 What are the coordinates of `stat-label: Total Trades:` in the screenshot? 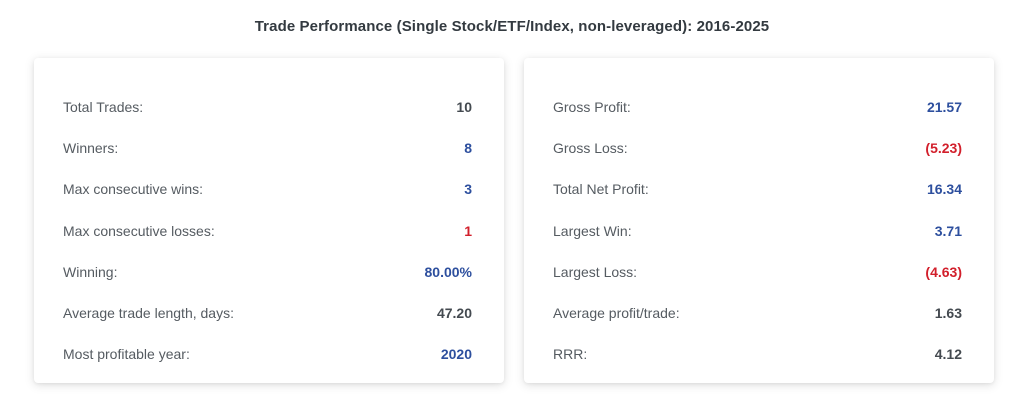 It's located at (103, 106).